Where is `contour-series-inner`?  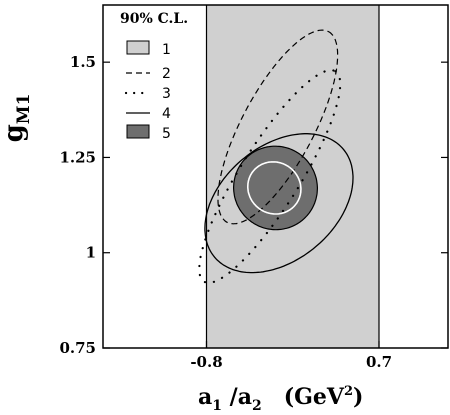 contour-series-inner is located at coordinates (274, 188).